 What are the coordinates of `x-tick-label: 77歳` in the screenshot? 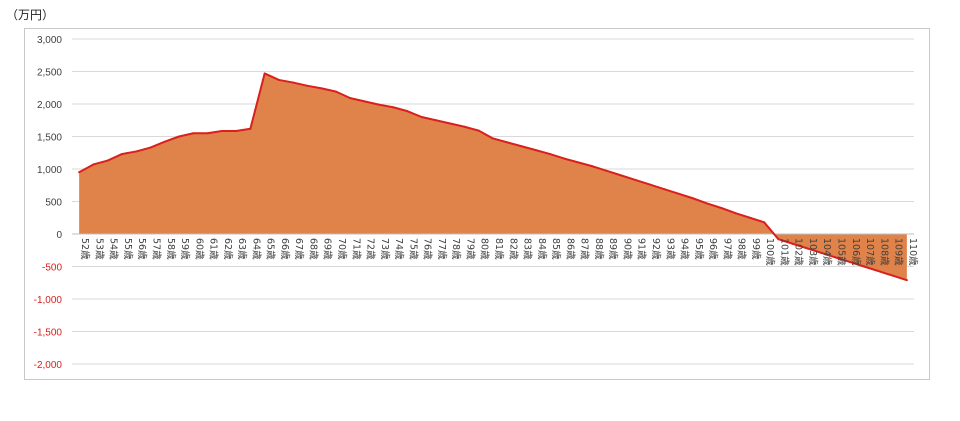 It's located at (442, 249).